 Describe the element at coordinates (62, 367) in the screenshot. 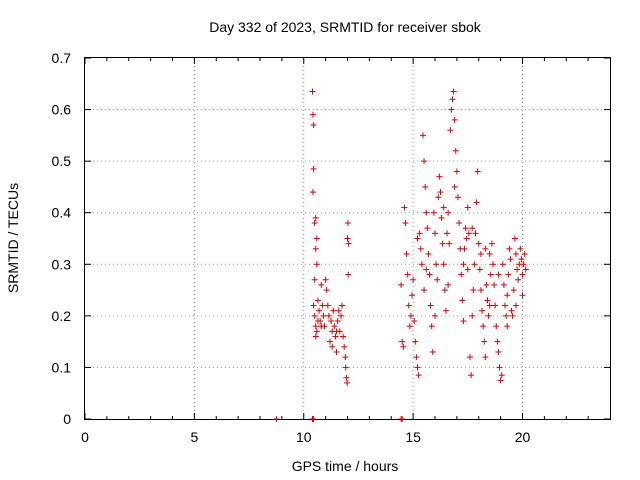

I see `y-tick-label: 0.1` at that location.